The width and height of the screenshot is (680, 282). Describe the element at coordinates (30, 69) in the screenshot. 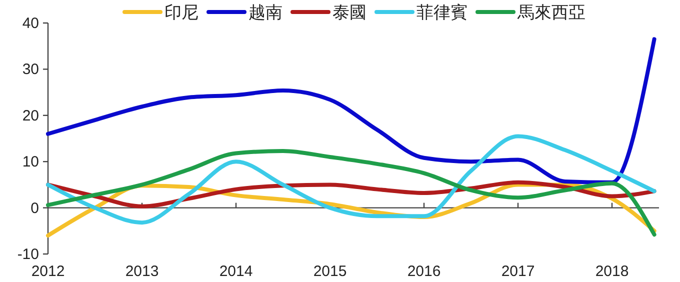

I see `y-tick-label: 30` at that location.